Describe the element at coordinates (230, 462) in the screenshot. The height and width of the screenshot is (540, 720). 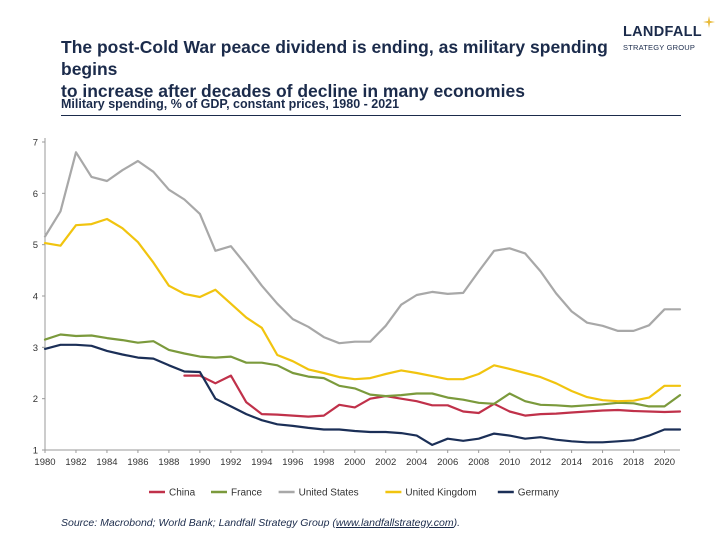
I see `x-tick-label: 1992` at that location.